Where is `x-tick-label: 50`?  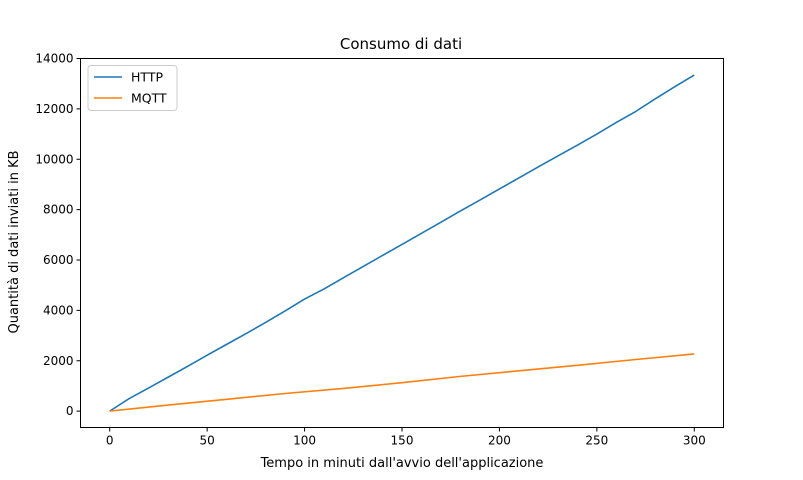 x-tick-label: 50 is located at coordinates (207, 441).